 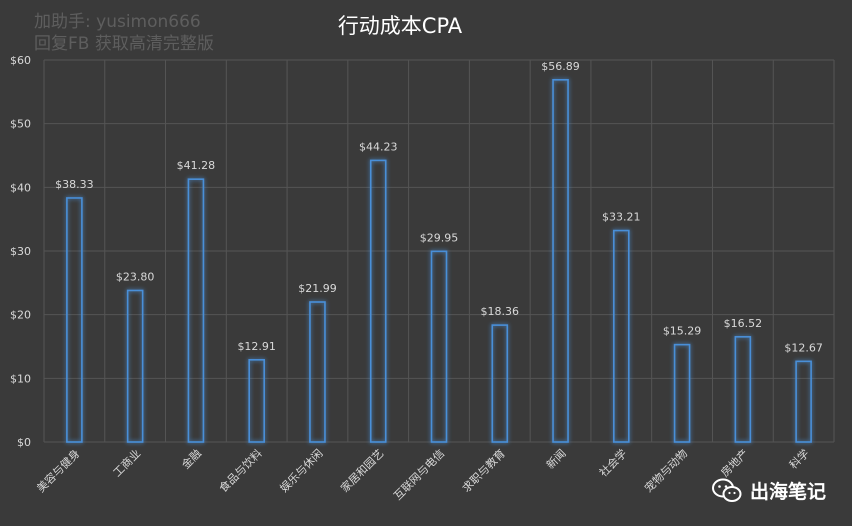 What do you see at coordinates (419, 475) in the screenshot?
I see `x-tick-label: 互联网与电信` at bounding box center [419, 475].